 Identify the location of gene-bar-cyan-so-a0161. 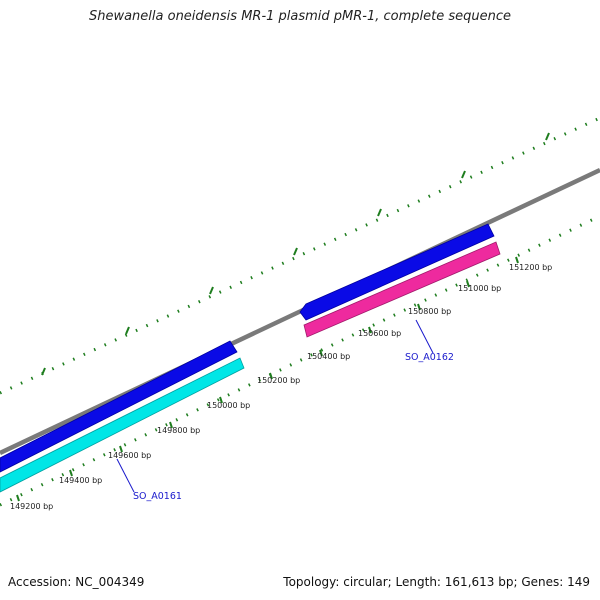
(122, 425).